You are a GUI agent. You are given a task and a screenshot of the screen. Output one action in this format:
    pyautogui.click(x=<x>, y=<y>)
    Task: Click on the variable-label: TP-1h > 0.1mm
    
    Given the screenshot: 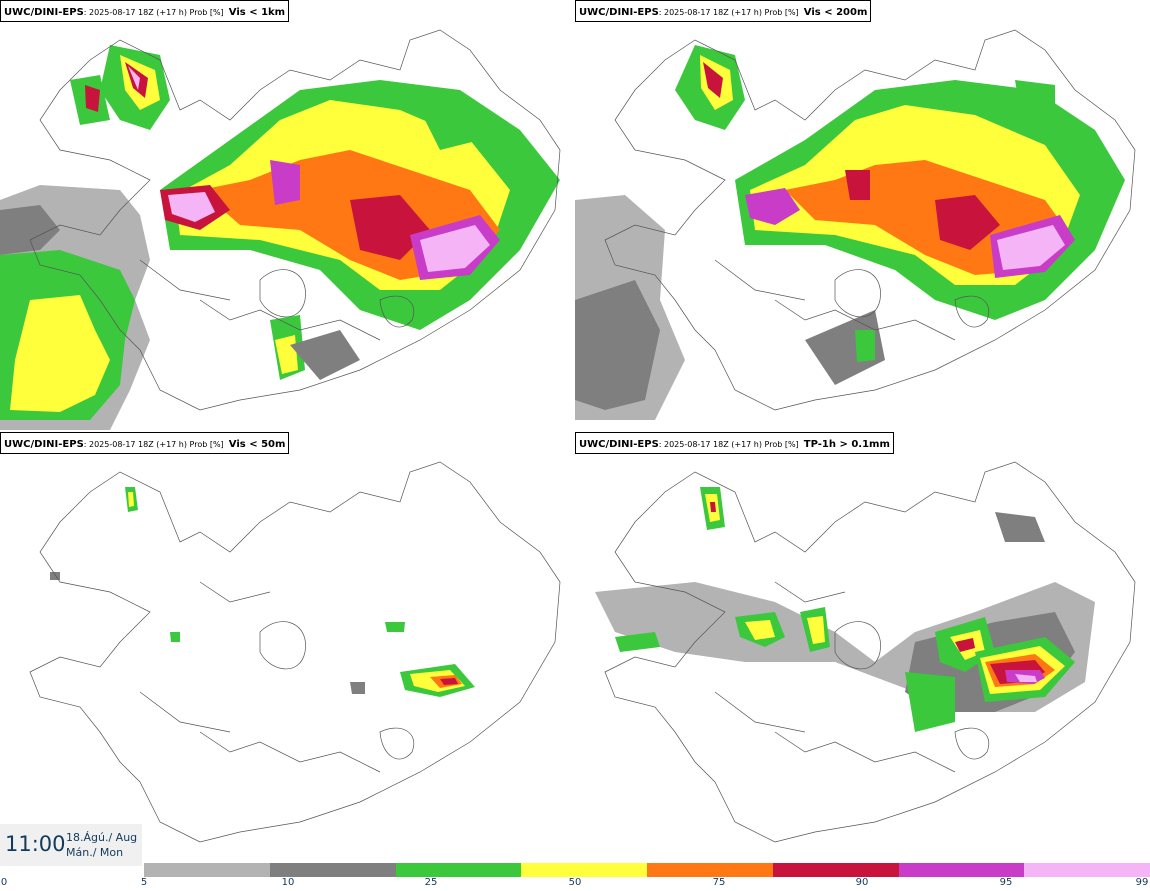 What is the action you would take?
    pyautogui.click(x=846, y=444)
    